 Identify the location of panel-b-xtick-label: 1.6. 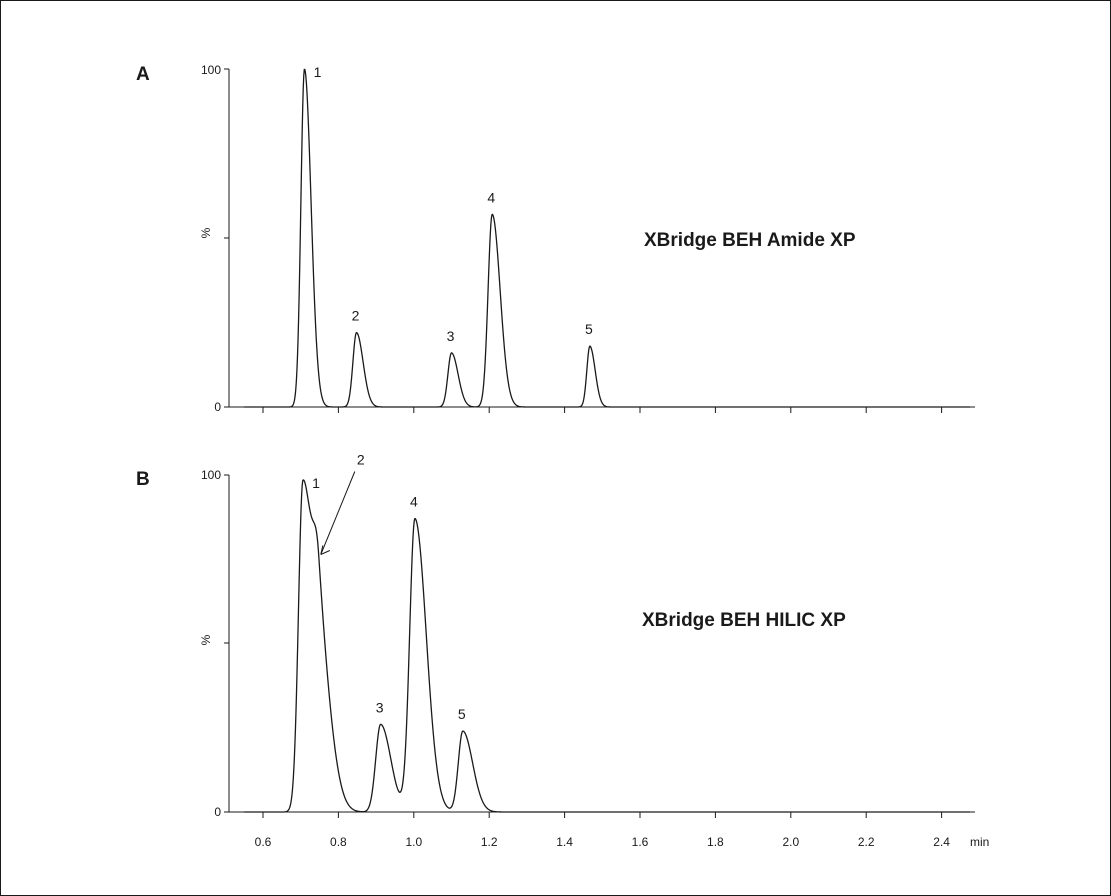
(640, 842).